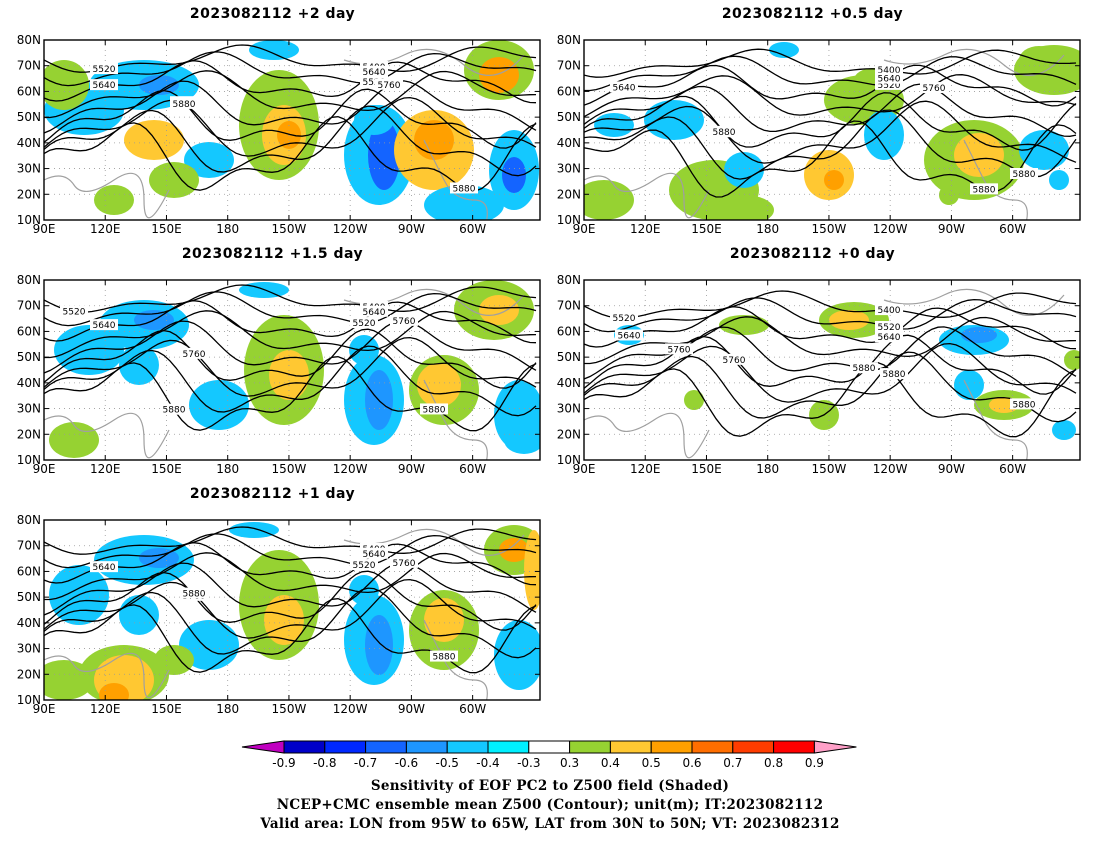 Image resolution: width=1100 pixels, height=850 pixels. Describe the element at coordinates (812, 14) in the screenshot. I see `panel-title: 2023082112 +0.5 day` at that location.